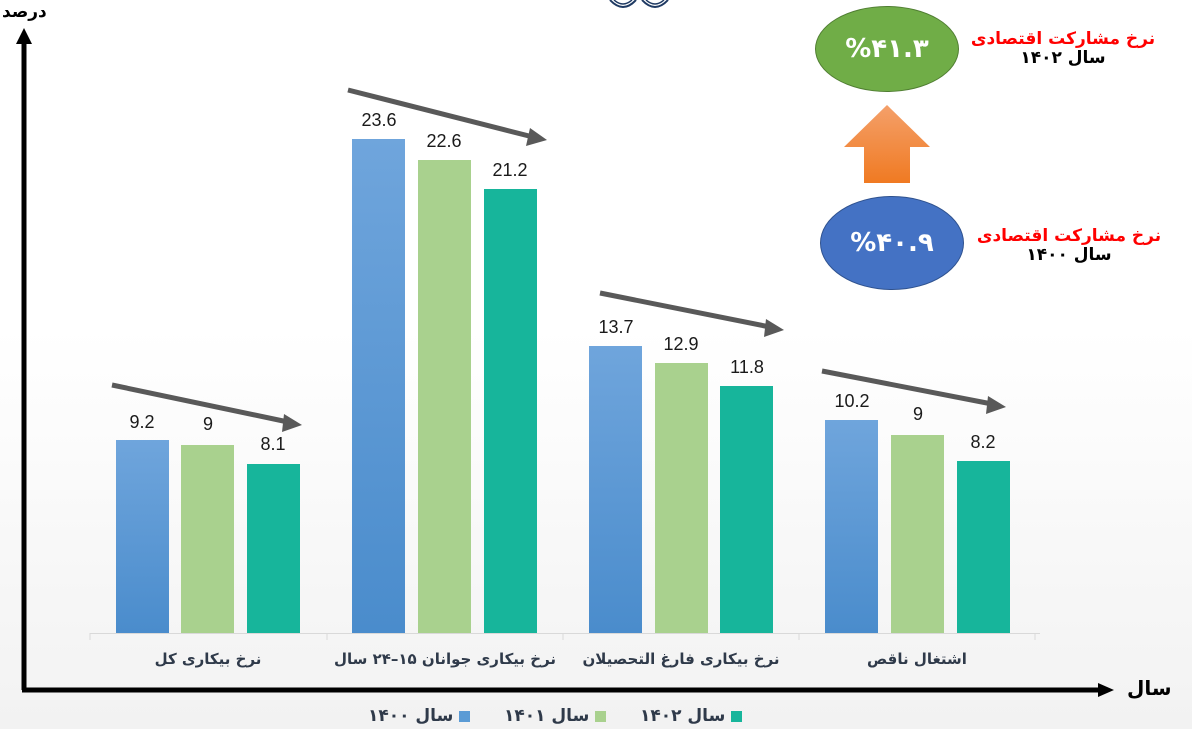  What do you see at coordinates (273, 444) in the screenshot?
I see `value-label: 8.1` at bounding box center [273, 444].